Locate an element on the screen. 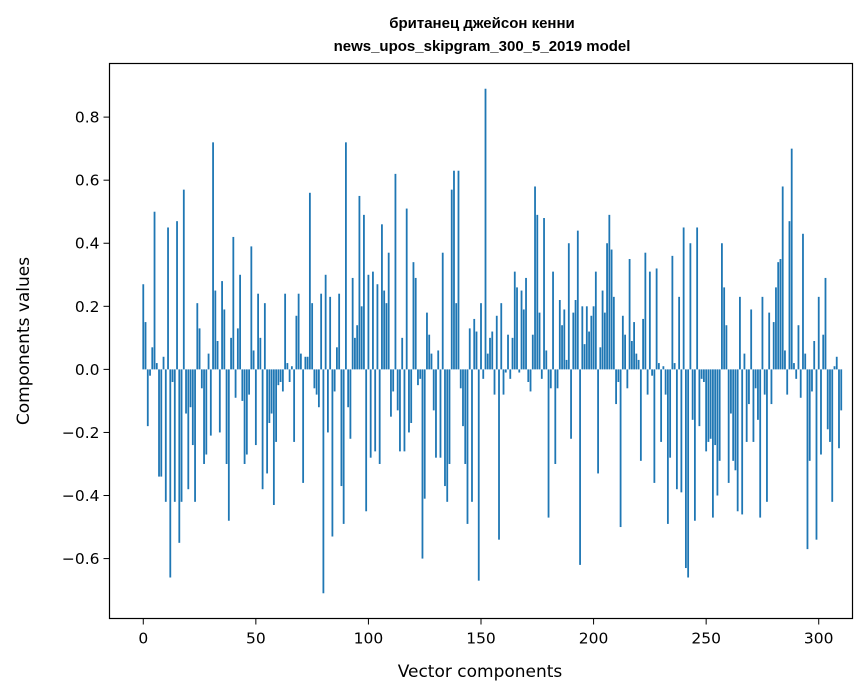 The width and height of the screenshot is (867, 696). y-tick-label: 0.4 is located at coordinates (87, 244).